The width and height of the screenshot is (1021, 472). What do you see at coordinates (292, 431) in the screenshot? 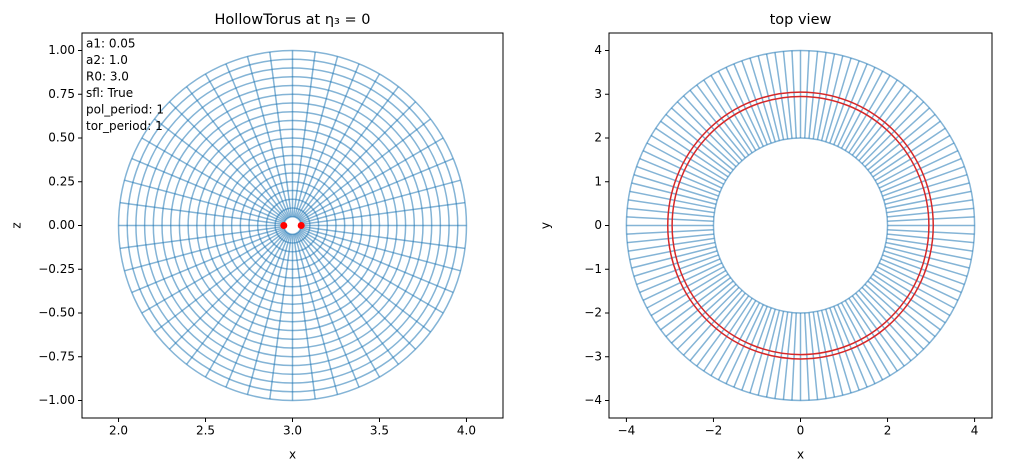
I see `x-tick-label: 3.0` at bounding box center [292, 431].